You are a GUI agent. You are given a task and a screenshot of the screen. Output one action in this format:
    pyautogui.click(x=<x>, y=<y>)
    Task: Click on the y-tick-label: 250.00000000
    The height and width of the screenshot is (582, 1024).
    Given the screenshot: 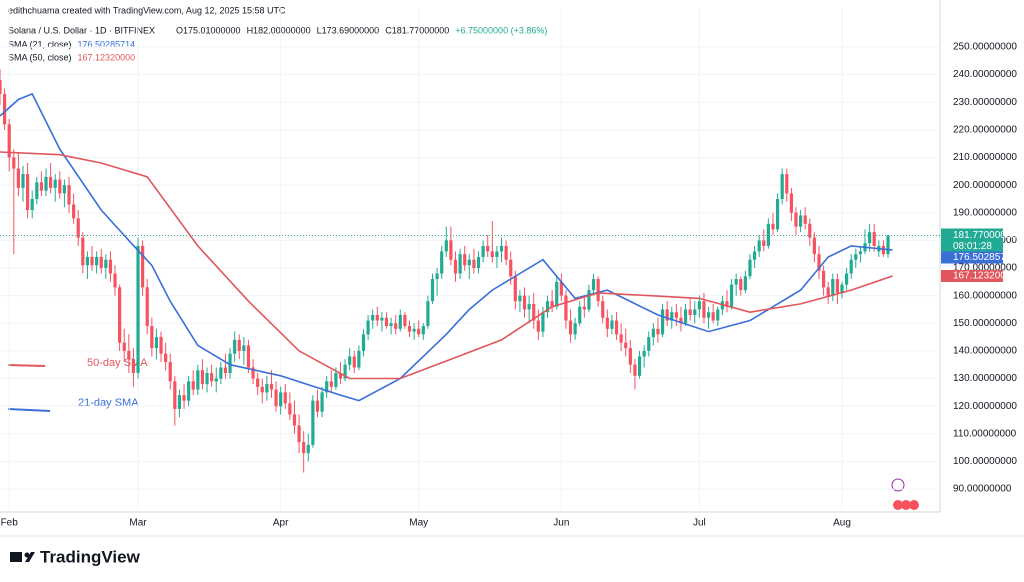 What is the action you would take?
    pyautogui.click(x=985, y=47)
    